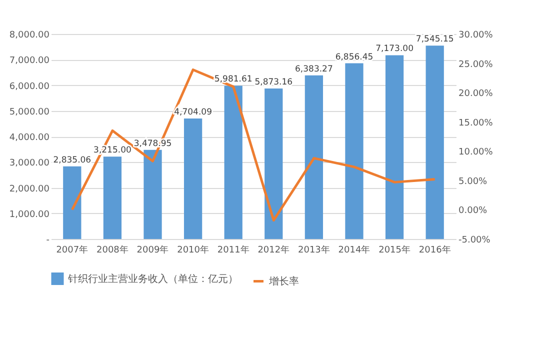 Image resolution: width=543 pixels, height=344 pixels. What do you see at coordinates (354, 250) in the screenshot?
I see `x-tick-label: 2014年` at bounding box center [354, 250].